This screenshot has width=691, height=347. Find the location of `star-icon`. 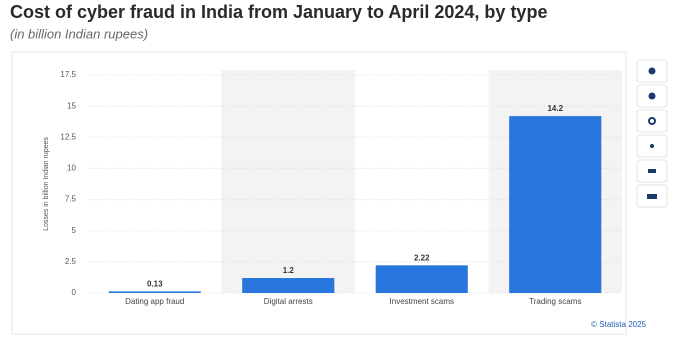

star-icon is located at coordinates (652, 71).